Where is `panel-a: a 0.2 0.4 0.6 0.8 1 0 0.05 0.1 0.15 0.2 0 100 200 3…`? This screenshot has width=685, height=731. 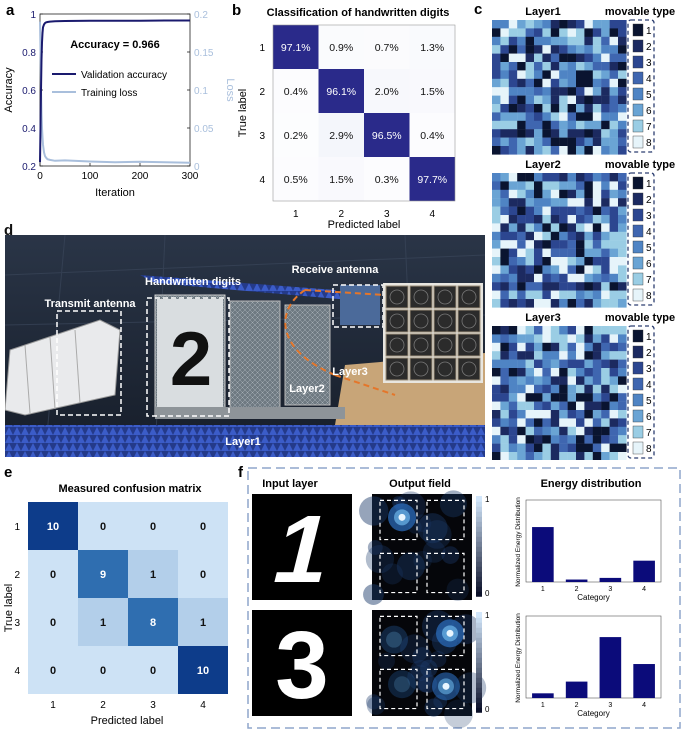
panel-a: a 0.2 0.4 0.6 0.8 1 0 0.05 0.1 0.15 0.2 0 100 200 3… is located at coordinates (119, 100).